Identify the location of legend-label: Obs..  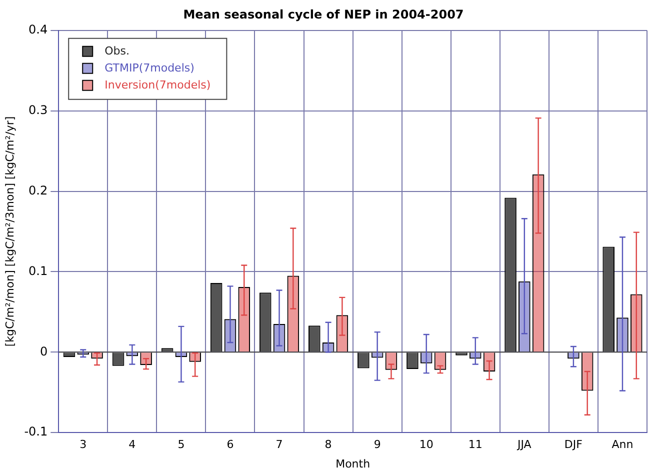
(117, 51).